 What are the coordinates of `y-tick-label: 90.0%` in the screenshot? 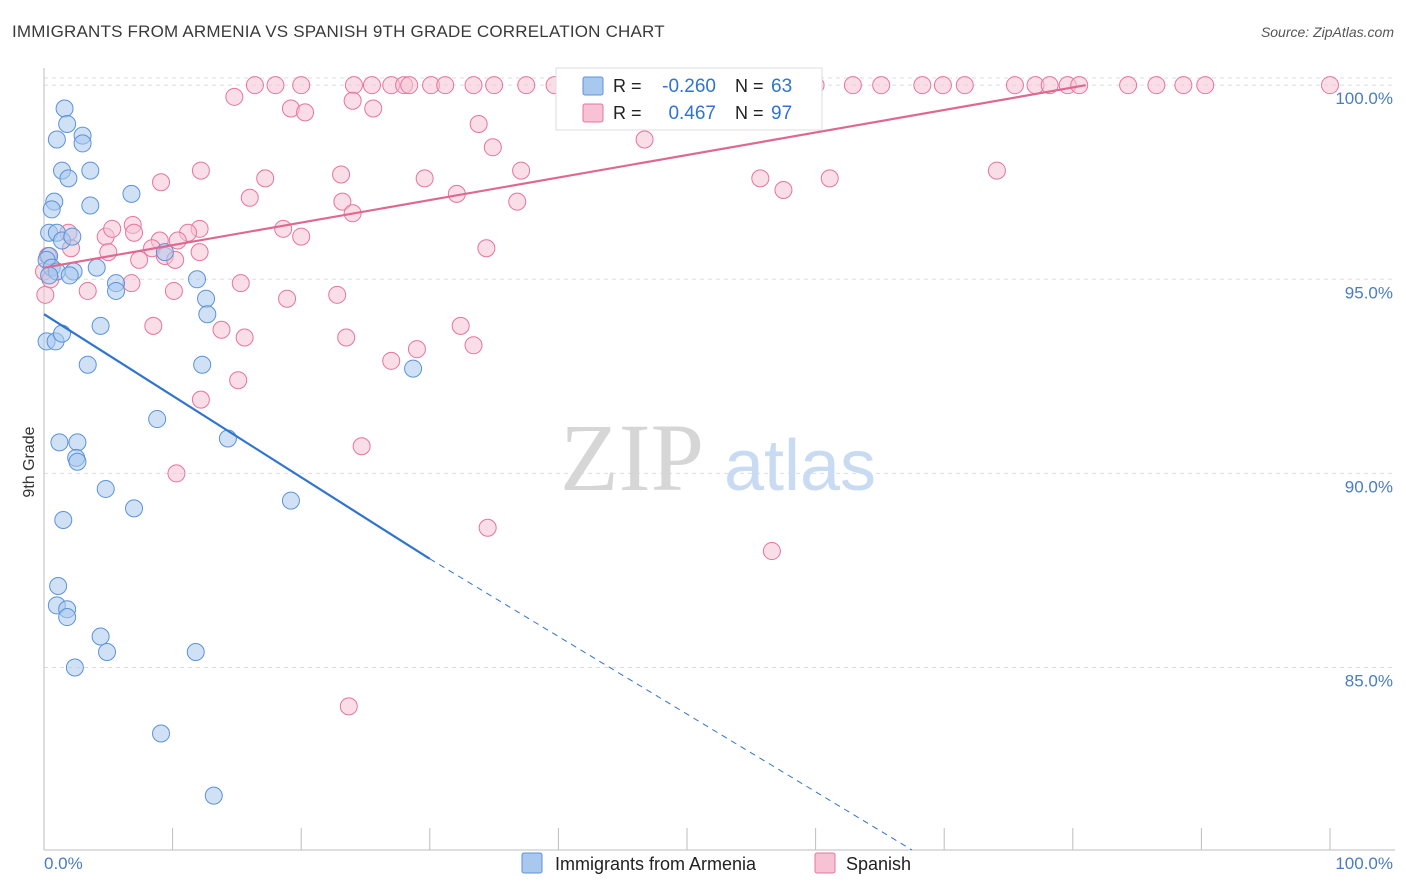 It's located at (1369, 486).